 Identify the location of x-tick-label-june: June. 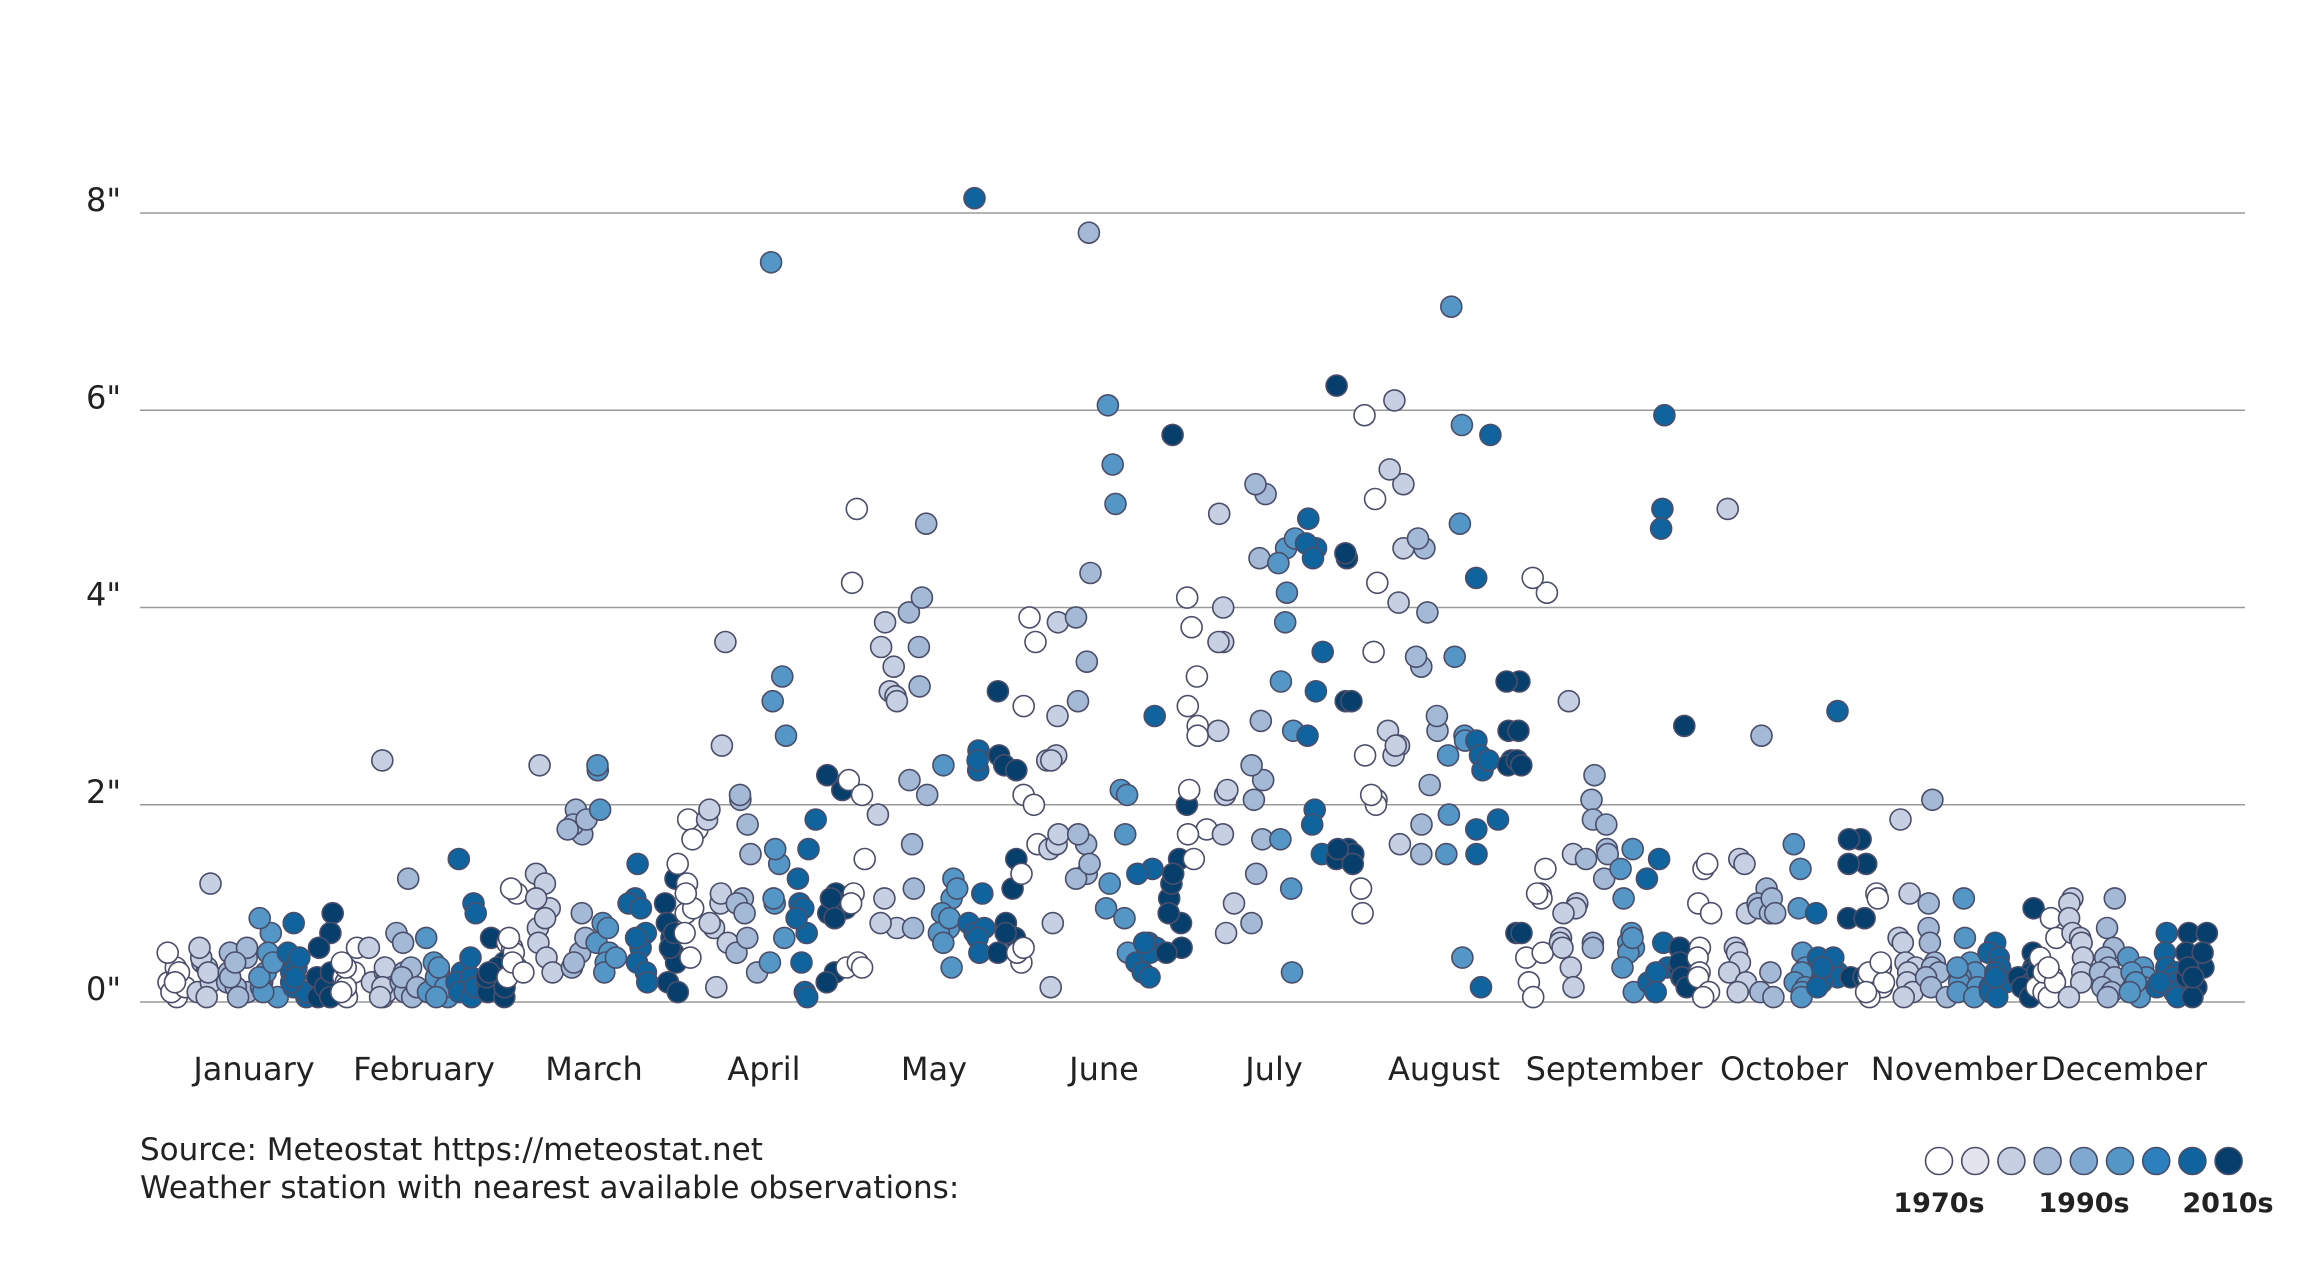
(1103, 1069).